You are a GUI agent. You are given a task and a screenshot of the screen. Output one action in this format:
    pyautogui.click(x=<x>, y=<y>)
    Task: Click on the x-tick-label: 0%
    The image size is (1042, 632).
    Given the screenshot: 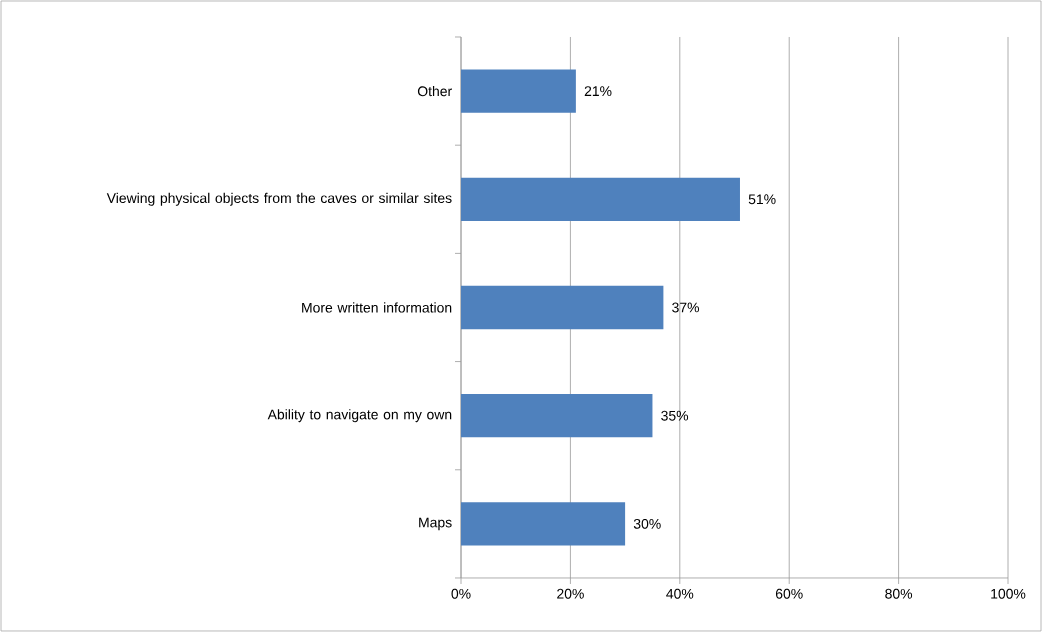 What is the action you would take?
    pyautogui.click(x=461, y=593)
    